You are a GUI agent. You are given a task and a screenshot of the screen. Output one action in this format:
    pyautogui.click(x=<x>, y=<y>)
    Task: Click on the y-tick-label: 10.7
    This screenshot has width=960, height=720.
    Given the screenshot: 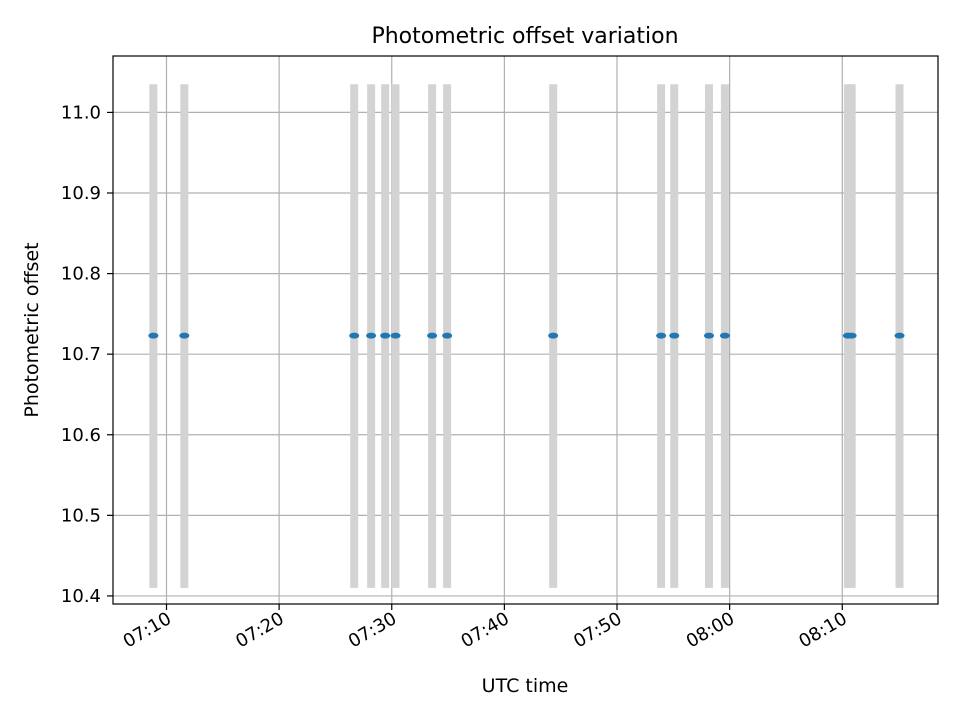 What is the action you would take?
    pyautogui.click(x=81, y=354)
    